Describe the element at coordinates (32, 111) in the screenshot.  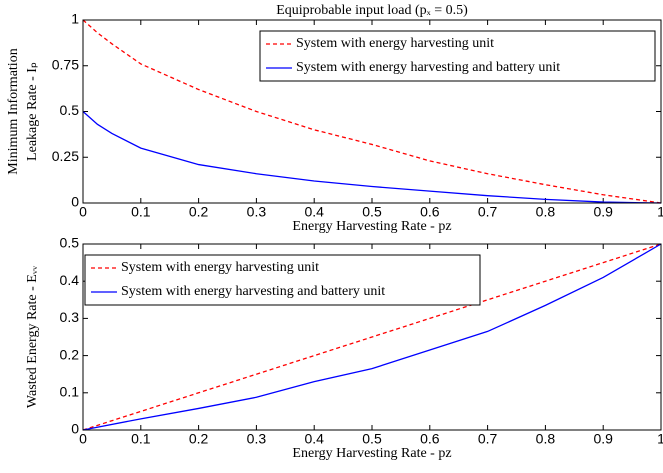
I see `y-axis-label: Leakage Rate - Iₚ` at that location.